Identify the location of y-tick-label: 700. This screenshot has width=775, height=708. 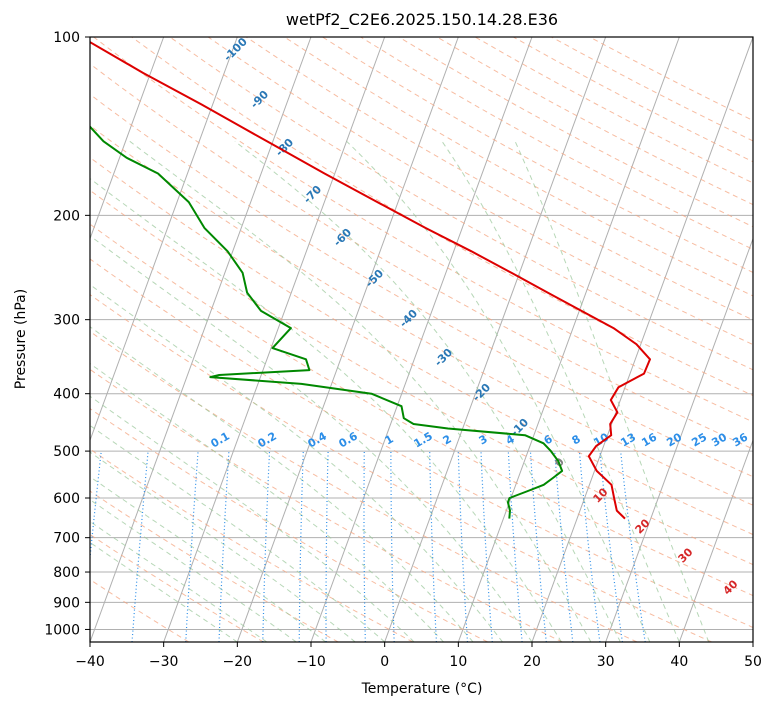
(66, 539).